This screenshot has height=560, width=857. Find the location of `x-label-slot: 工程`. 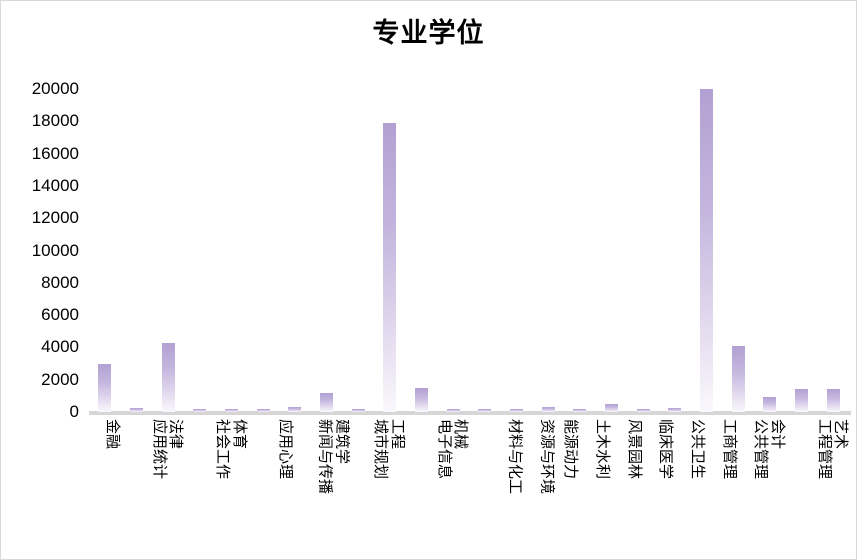

x-label-slot: 工程 is located at coordinates (390, 487).